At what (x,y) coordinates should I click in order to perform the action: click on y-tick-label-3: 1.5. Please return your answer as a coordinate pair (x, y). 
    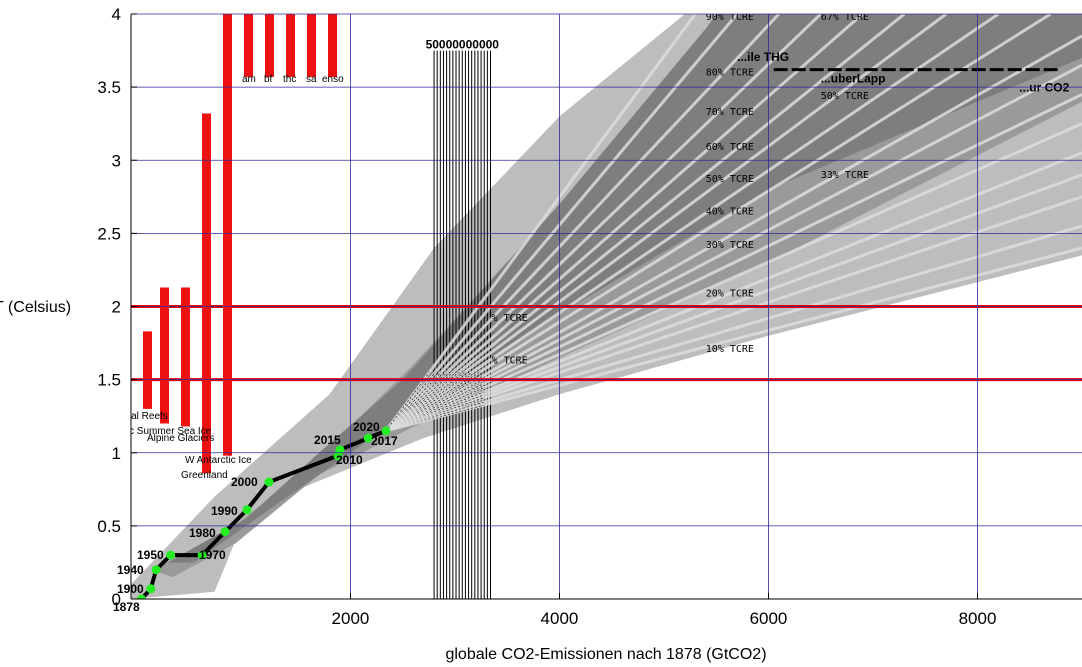
    Looking at the image, I should click on (109, 380).